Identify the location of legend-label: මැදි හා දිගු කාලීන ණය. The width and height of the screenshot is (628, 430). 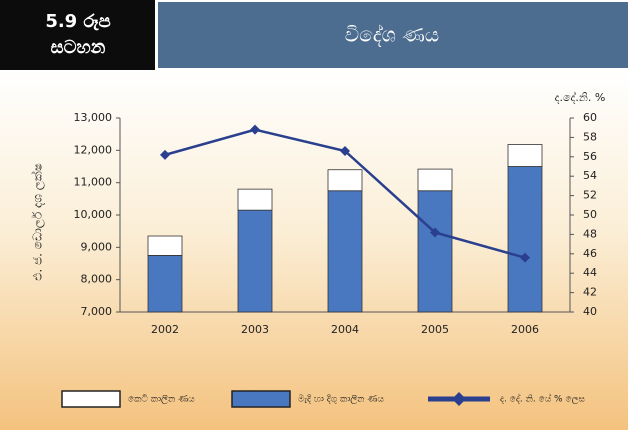
(341, 399).